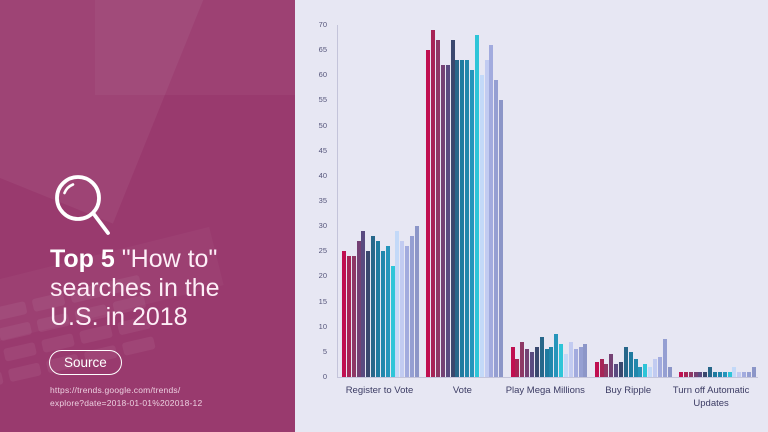  What do you see at coordinates (322, 226) in the screenshot?
I see `y-tick-label: 30` at bounding box center [322, 226].